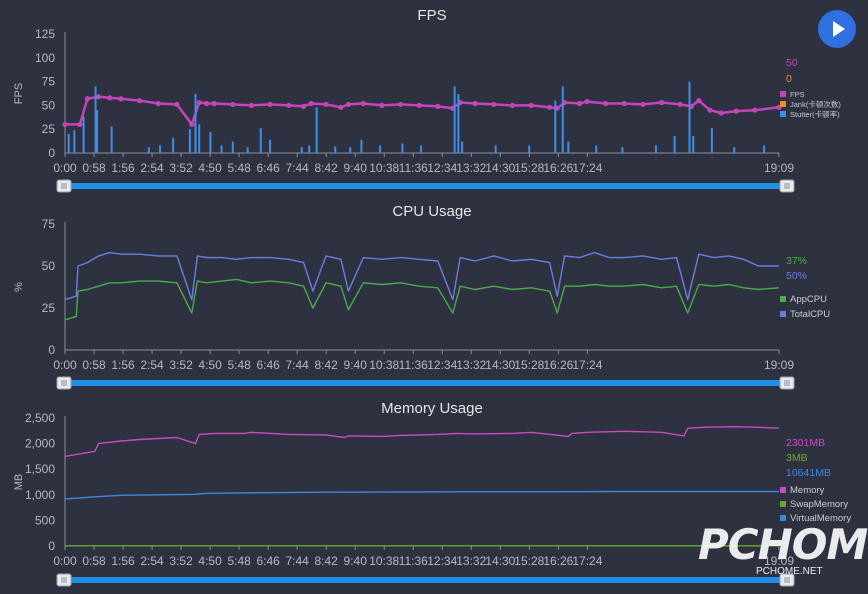 The height and width of the screenshot is (594, 868). What do you see at coordinates (500, 168) in the screenshot?
I see `x-tick-label: 14:30` at bounding box center [500, 168].